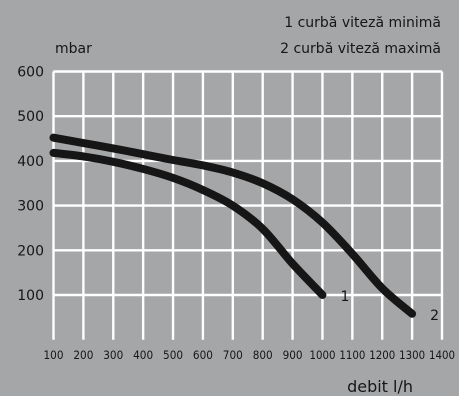 The image size is (459, 396). Describe the element at coordinates (30, 251) in the screenshot. I see `y-tick-label-200: 200` at that location.